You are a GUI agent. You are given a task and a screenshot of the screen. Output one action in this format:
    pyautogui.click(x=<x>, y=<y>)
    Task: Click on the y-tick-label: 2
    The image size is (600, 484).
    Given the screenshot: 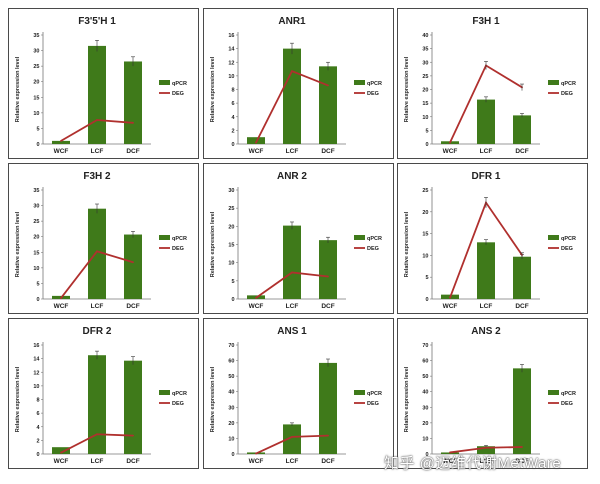 What is the action you would take?
    pyautogui.click(x=37, y=441)
    